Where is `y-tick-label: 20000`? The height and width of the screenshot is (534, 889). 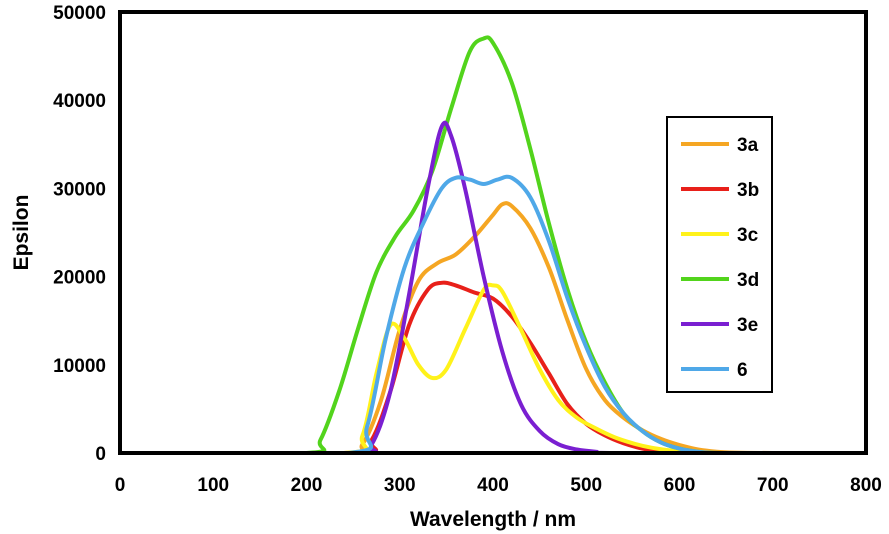
y-tick-label: 20000 is located at coordinates (79, 278).